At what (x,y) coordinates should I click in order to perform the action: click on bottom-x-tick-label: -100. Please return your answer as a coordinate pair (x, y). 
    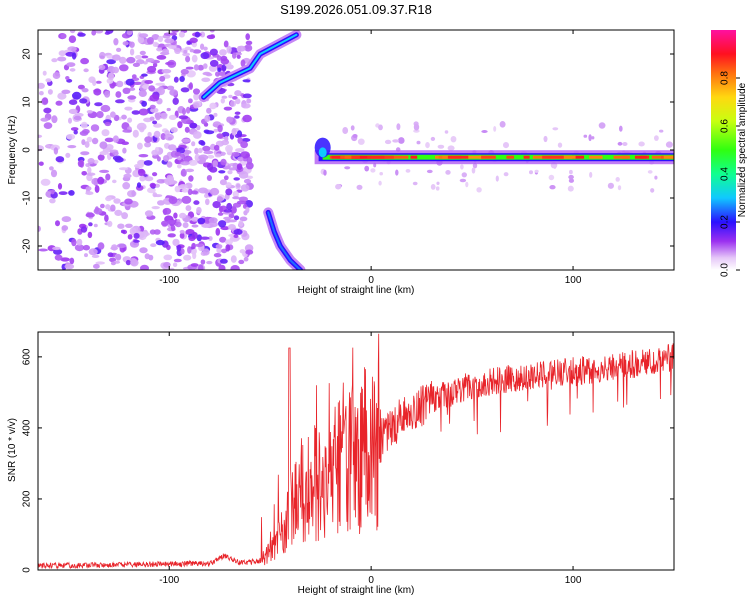
    Looking at the image, I should click on (169, 580).